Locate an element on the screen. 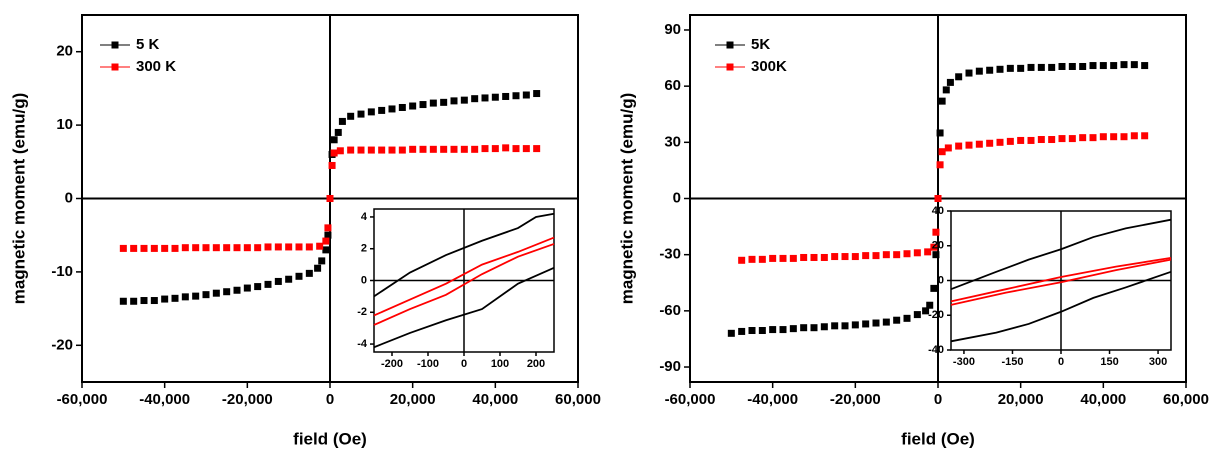 Image resolution: width=1217 pixels, height=450 pixels. y-tick-label: 60 is located at coordinates (672, 85).